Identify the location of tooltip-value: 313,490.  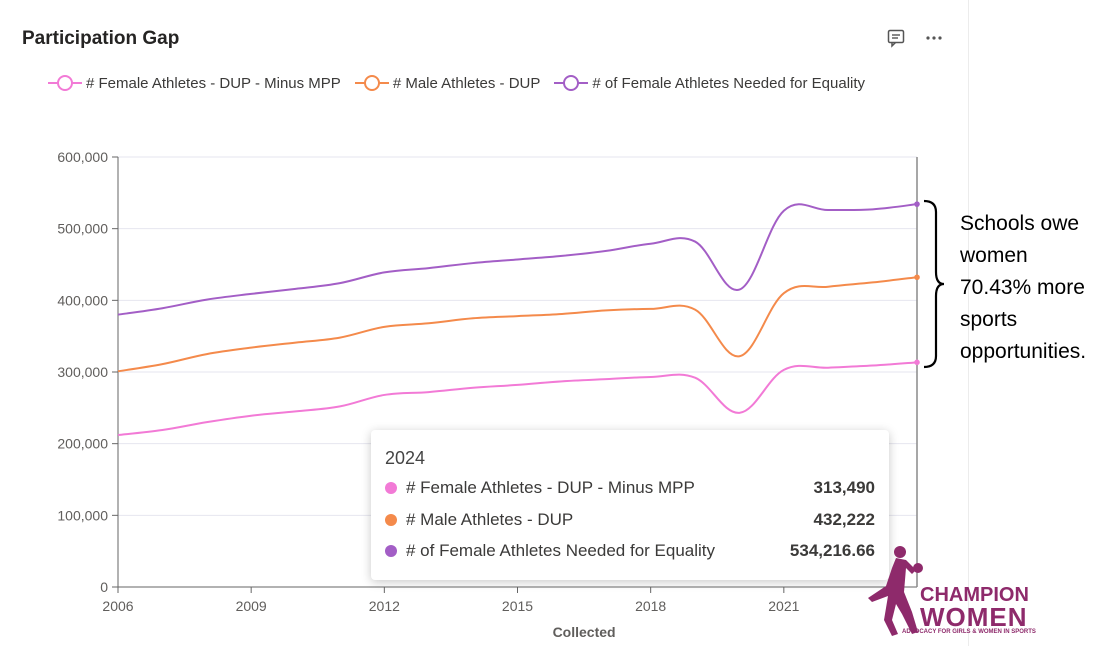
(844, 487).